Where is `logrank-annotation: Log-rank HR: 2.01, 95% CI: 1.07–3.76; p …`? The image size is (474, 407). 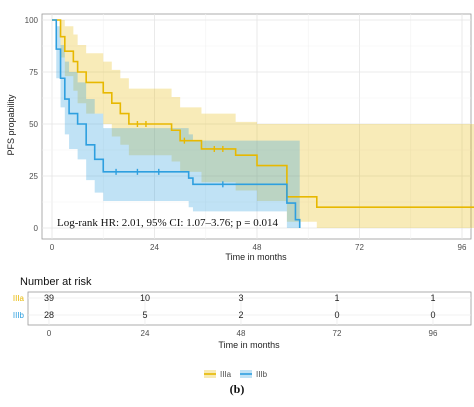
logrank-annotation: Log-rank HR: 2.01, 95% CI: 1.07–3.76; p … is located at coordinates (167, 223).